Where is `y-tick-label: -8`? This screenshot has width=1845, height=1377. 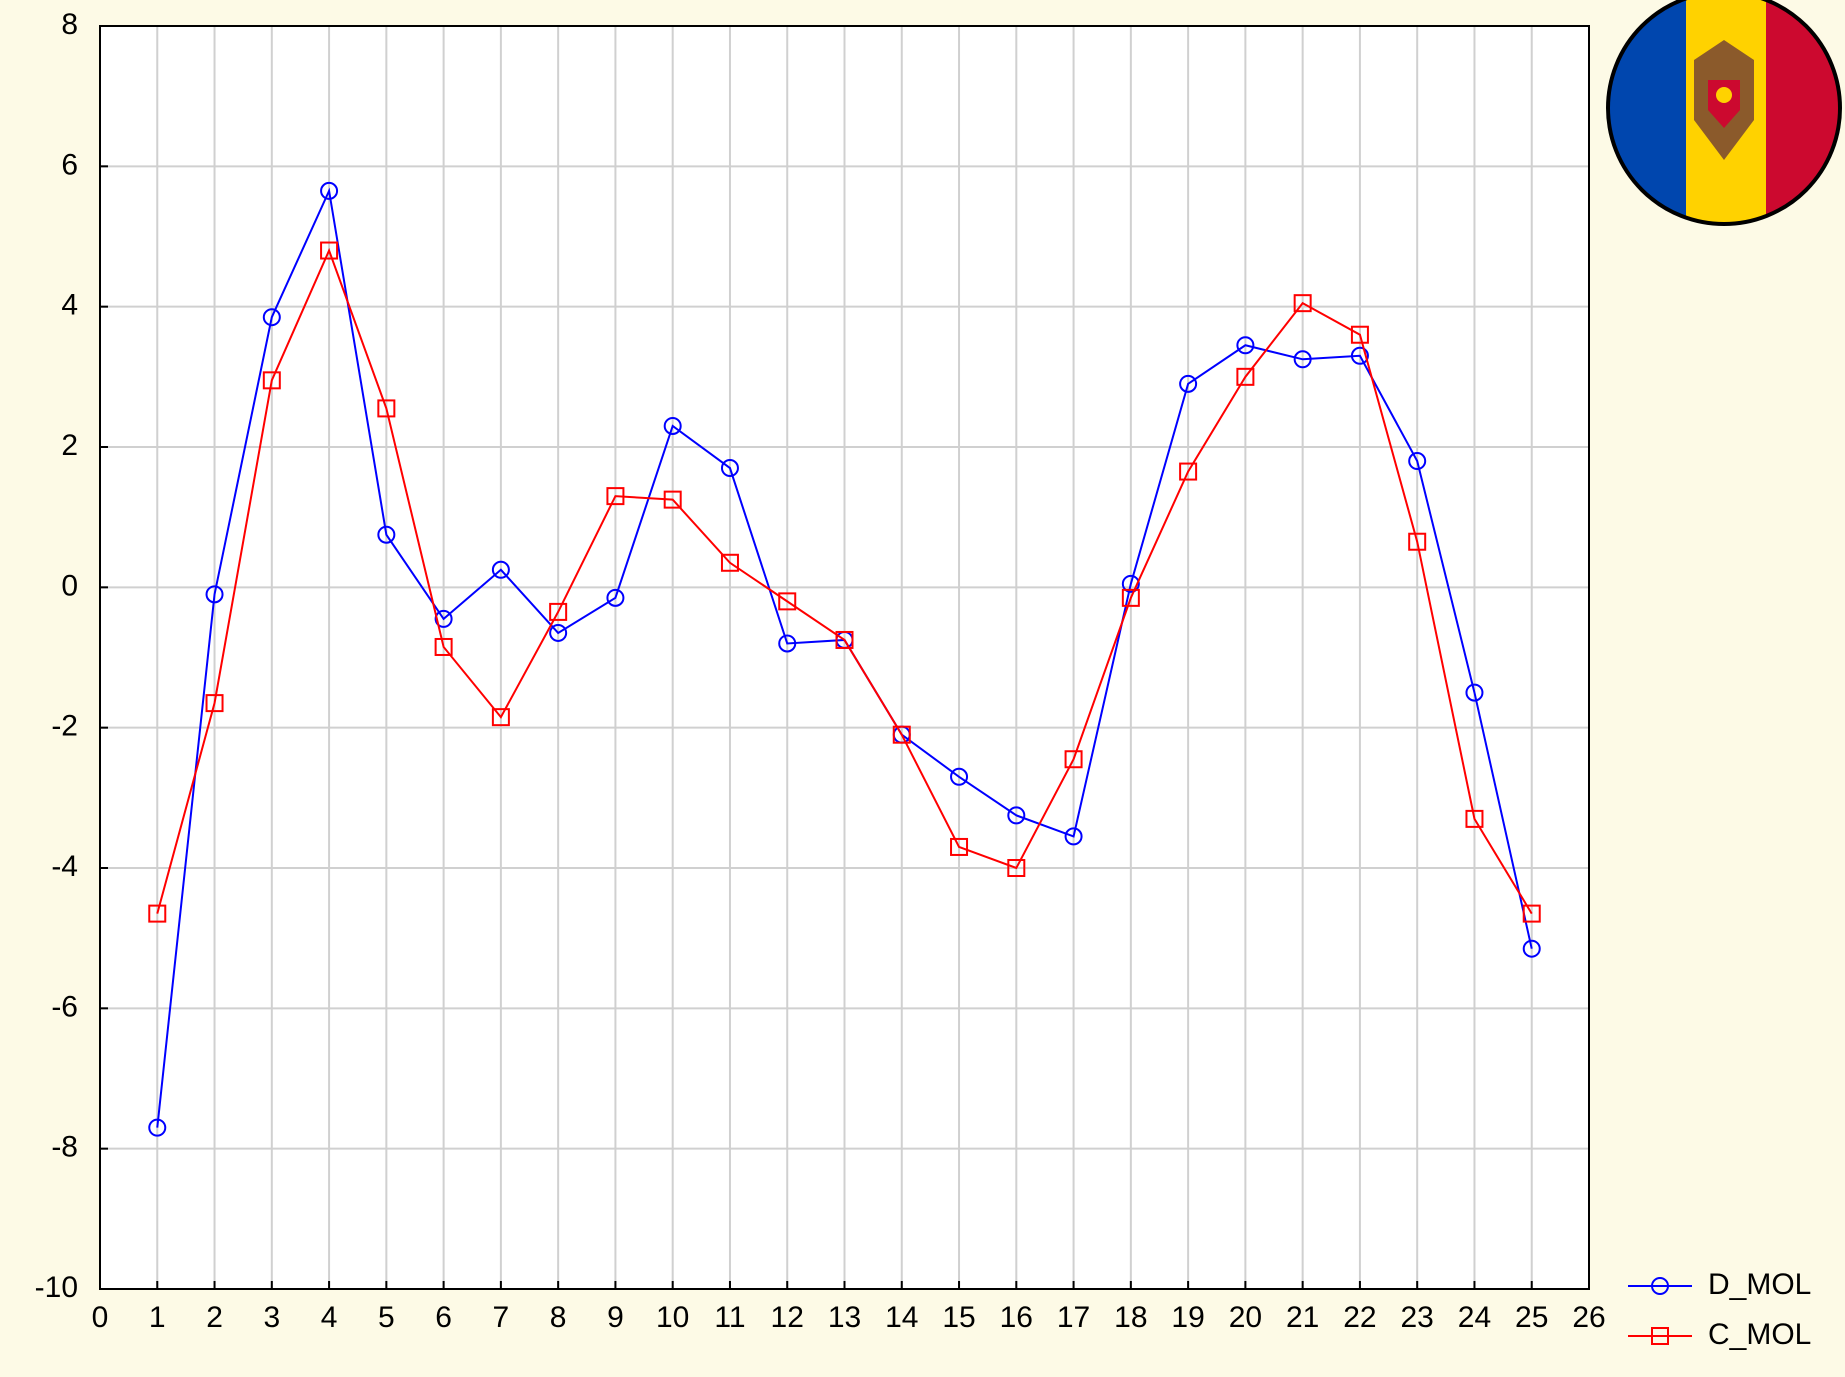 y-tick-label: -8 is located at coordinates (64, 1147).